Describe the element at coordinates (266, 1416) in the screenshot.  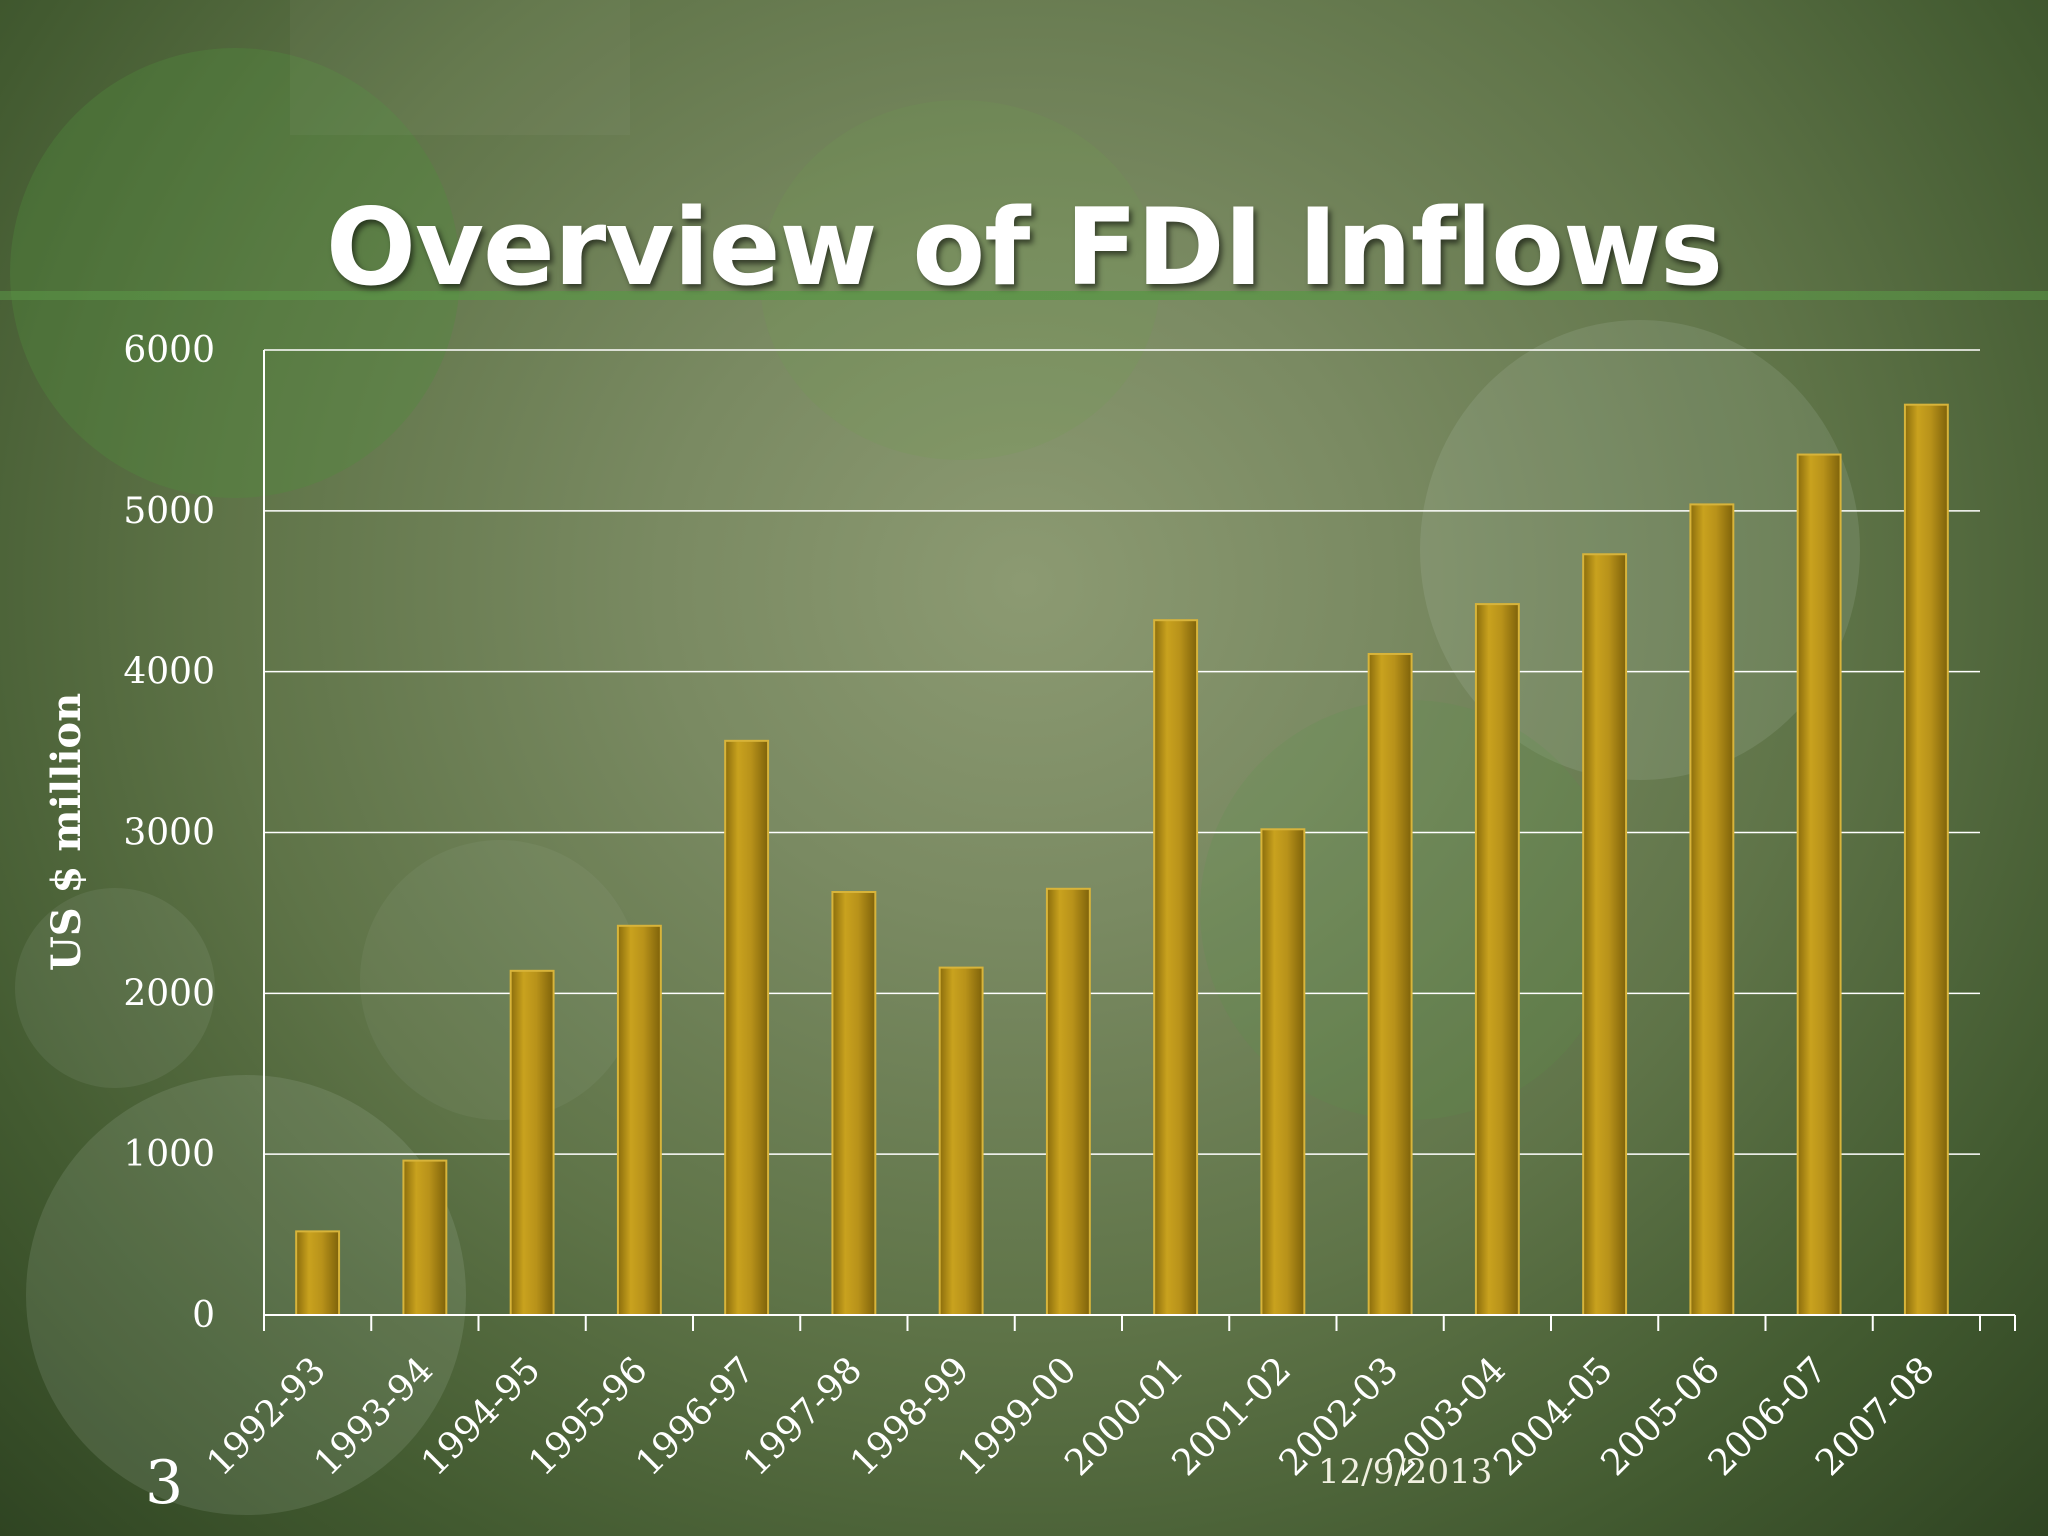
I see `x-tick-label: 1992-93` at that location.